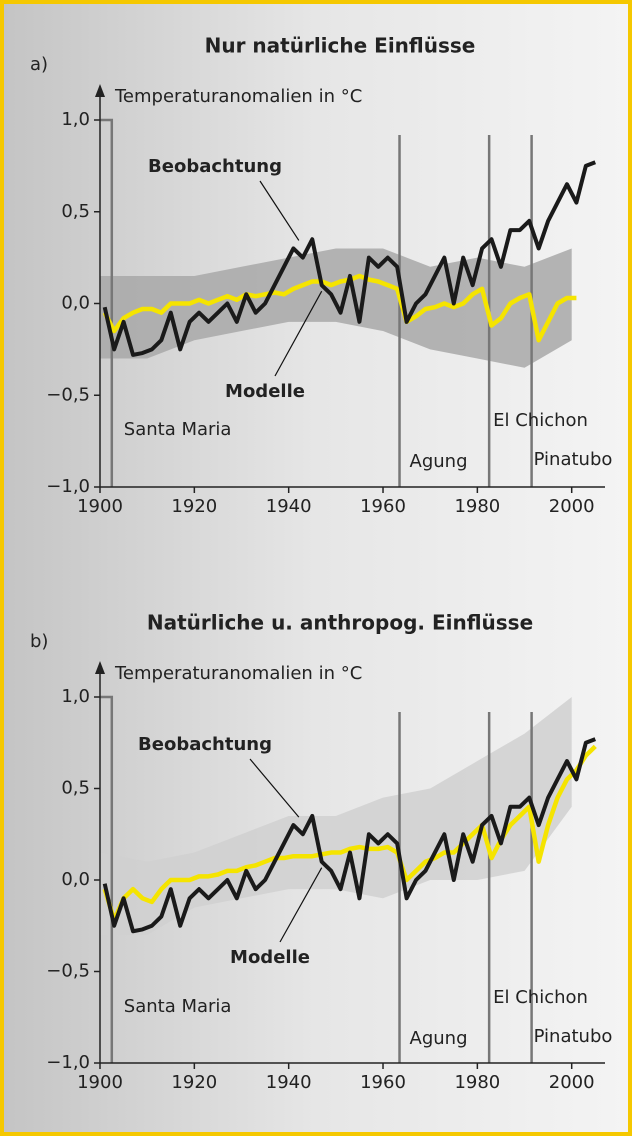  I want to click on panel-label: b), so click(39, 641).